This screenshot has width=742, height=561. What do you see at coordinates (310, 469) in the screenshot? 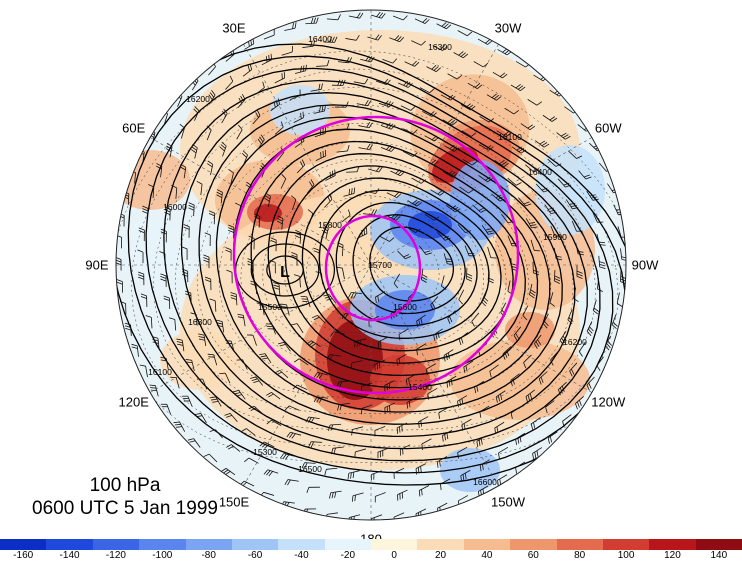
I see `contour-value-label: 16500` at bounding box center [310, 469].